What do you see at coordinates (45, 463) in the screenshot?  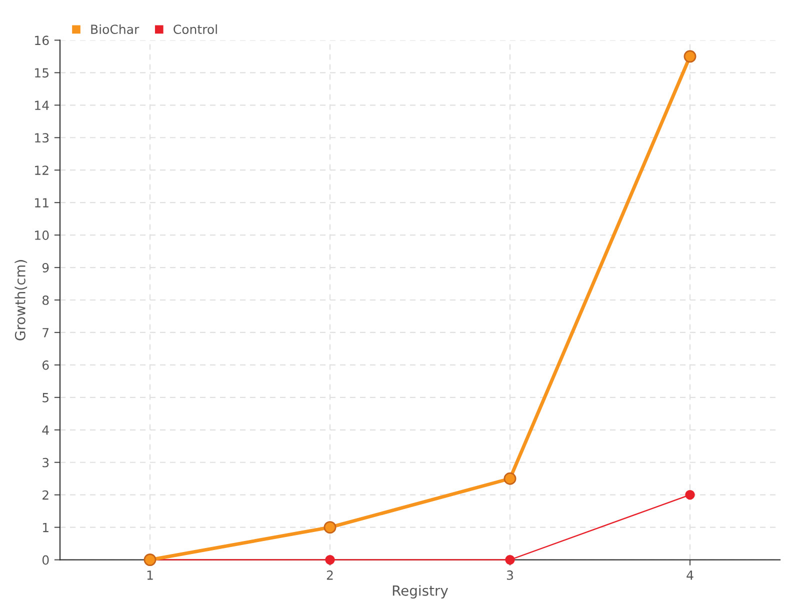 I see `y-tick-label: 3` at bounding box center [45, 463].